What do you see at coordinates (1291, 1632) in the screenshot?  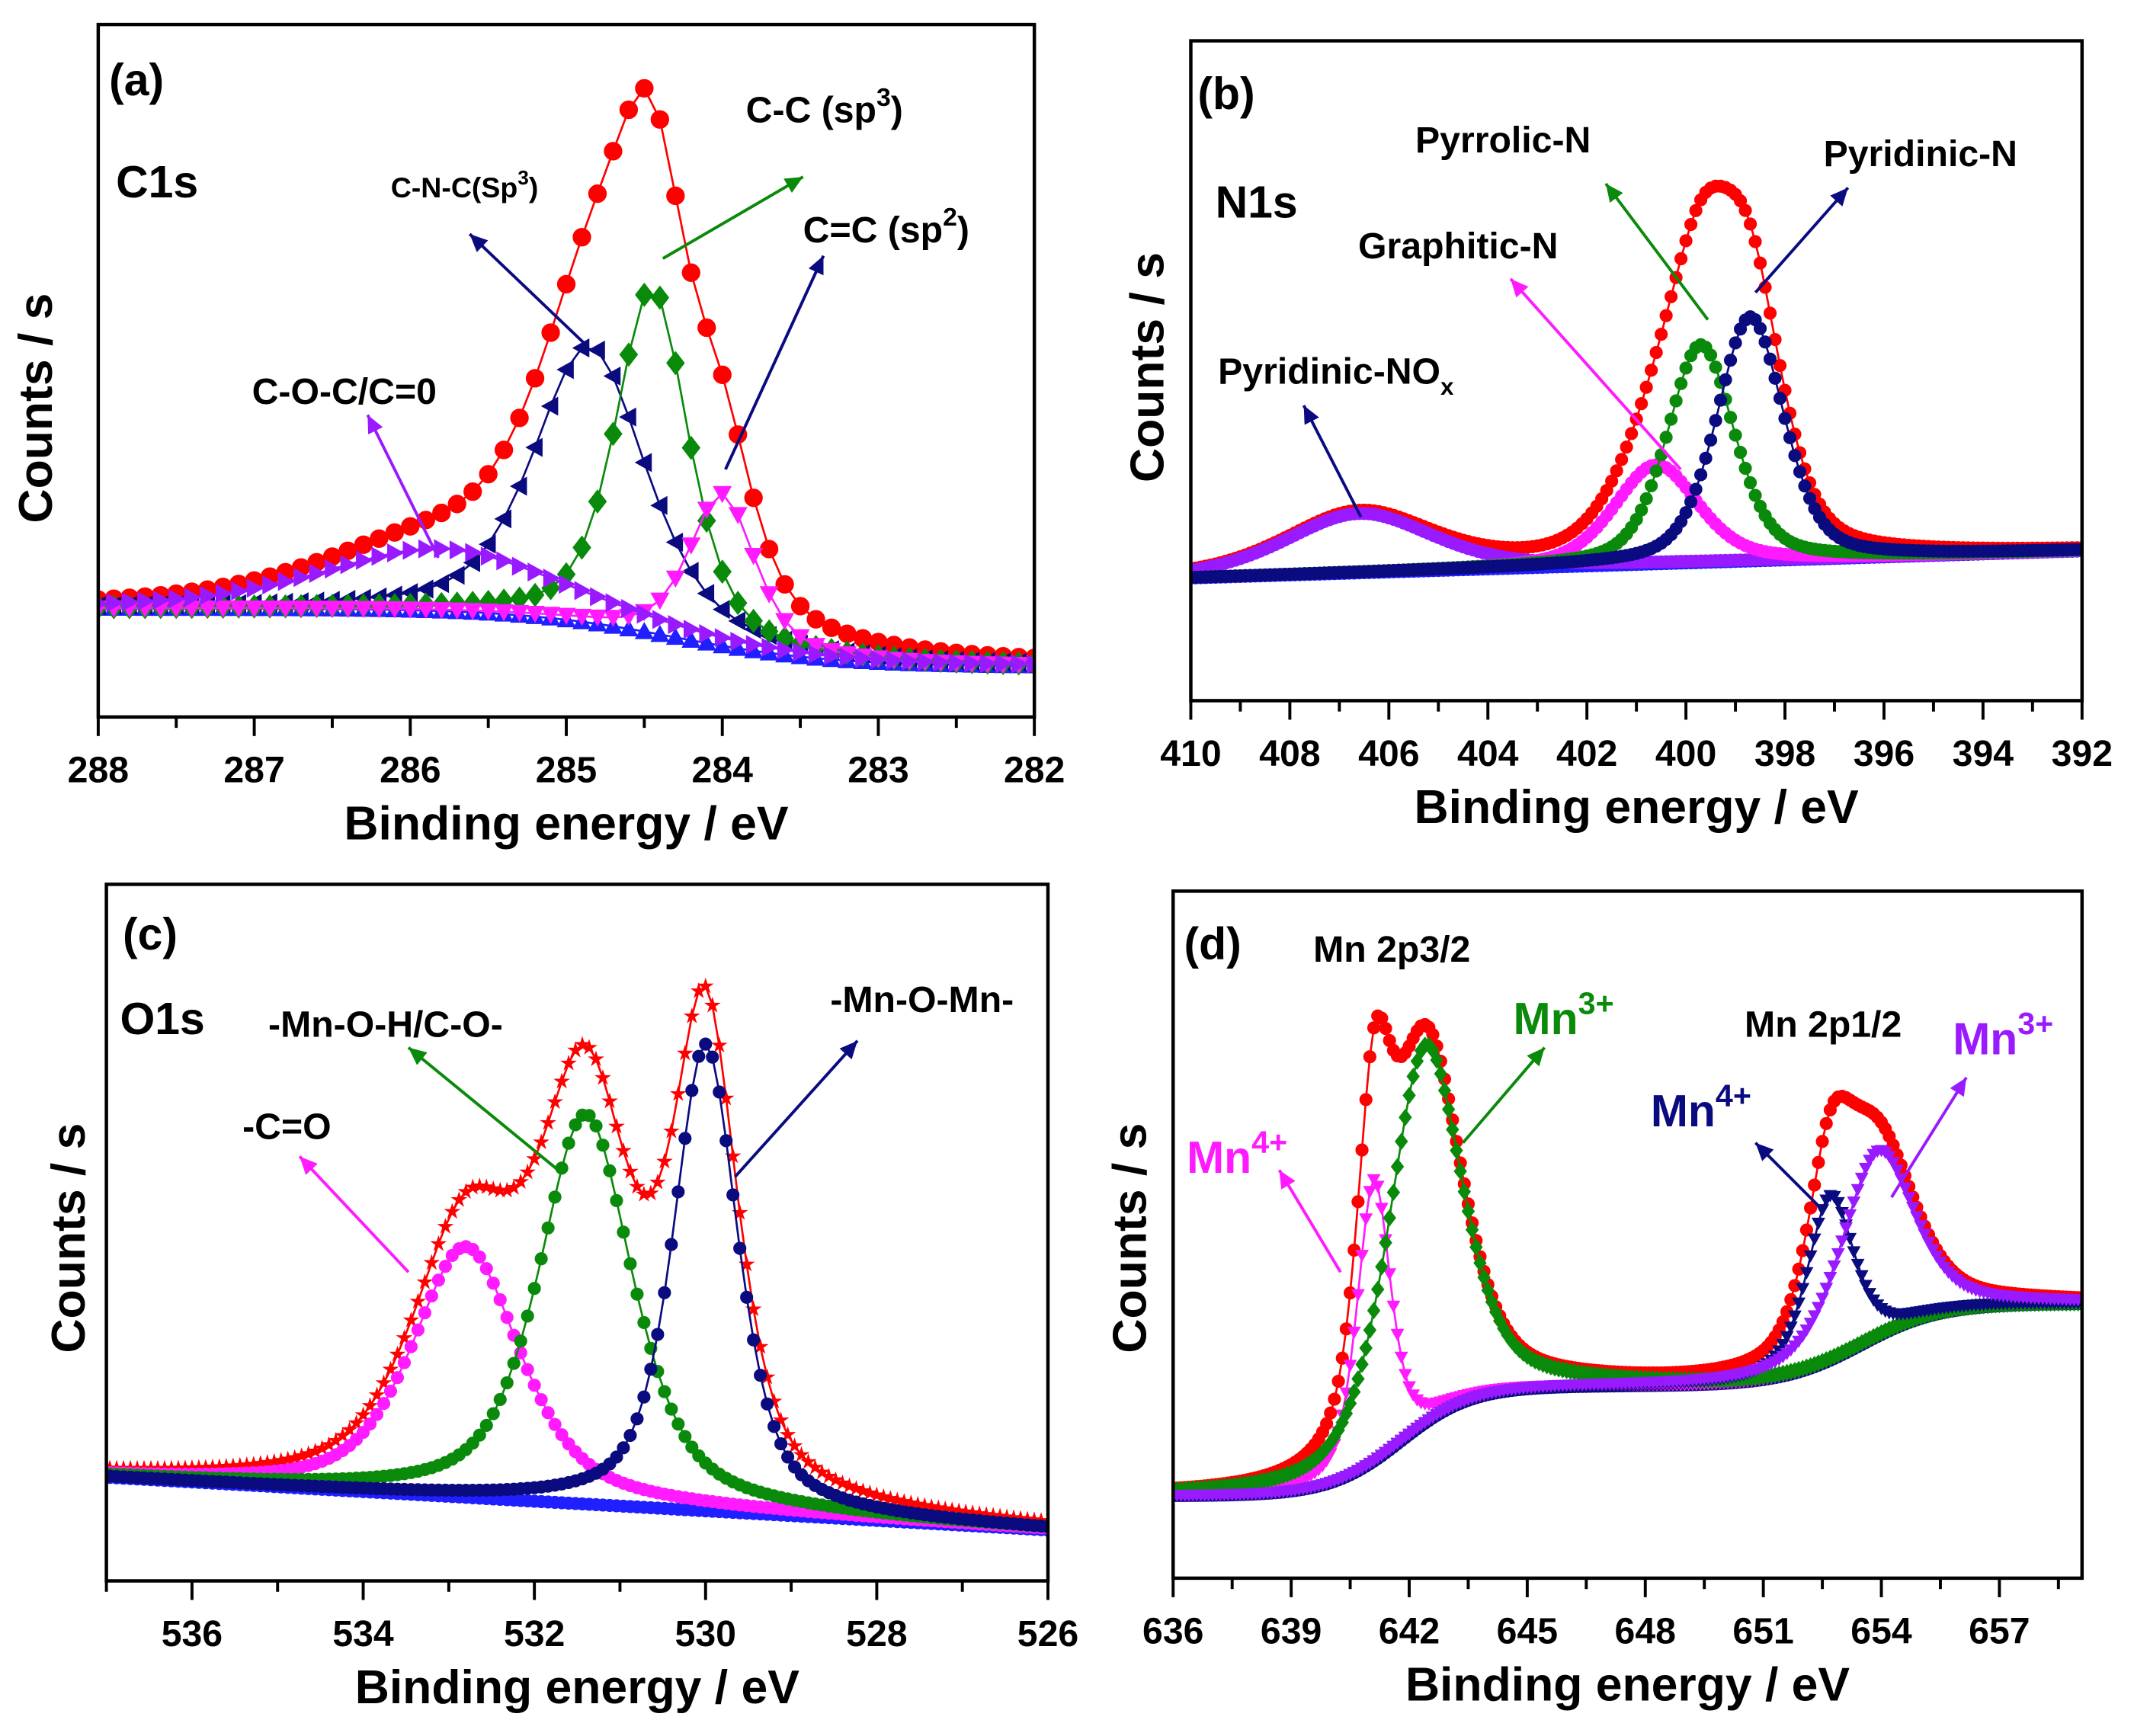 I see `x-tick-label: 639` at bounding box center [1291, 1632].